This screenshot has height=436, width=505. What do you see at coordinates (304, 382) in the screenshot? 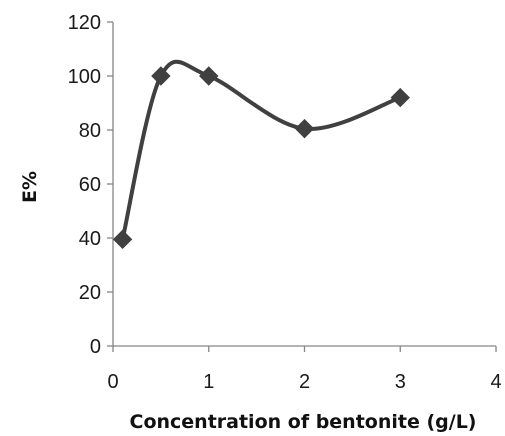
I see `x-tick-label: 2` at bounding box center [304, 382].